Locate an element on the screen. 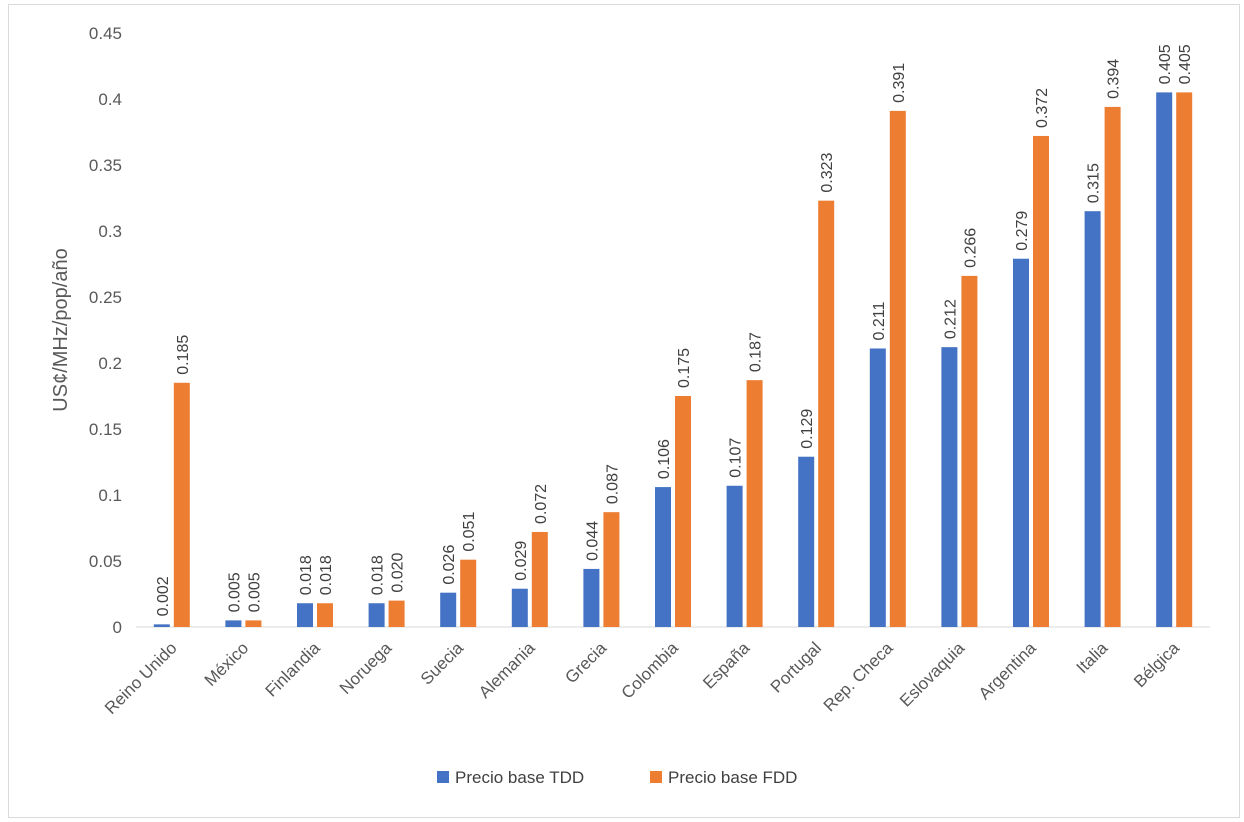 This screenshot has height=822, width=1244. data-label: 0.087 is located at coordinates (612, 484).